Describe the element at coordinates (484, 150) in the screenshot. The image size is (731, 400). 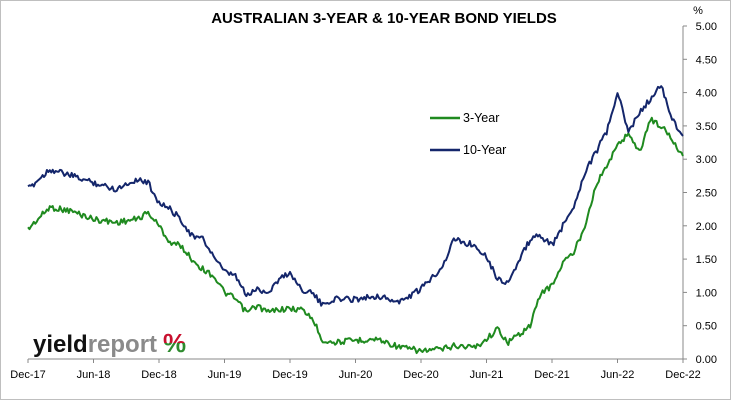
I see `legend-label-10-year: 10-Year` at that location.